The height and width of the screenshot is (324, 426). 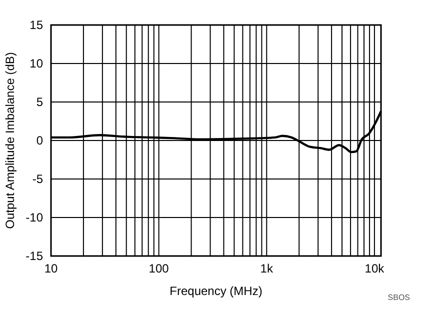 I want to click on y-axis-title: Output Amplitude Imbalance (dB), so click(x=10, y=140).